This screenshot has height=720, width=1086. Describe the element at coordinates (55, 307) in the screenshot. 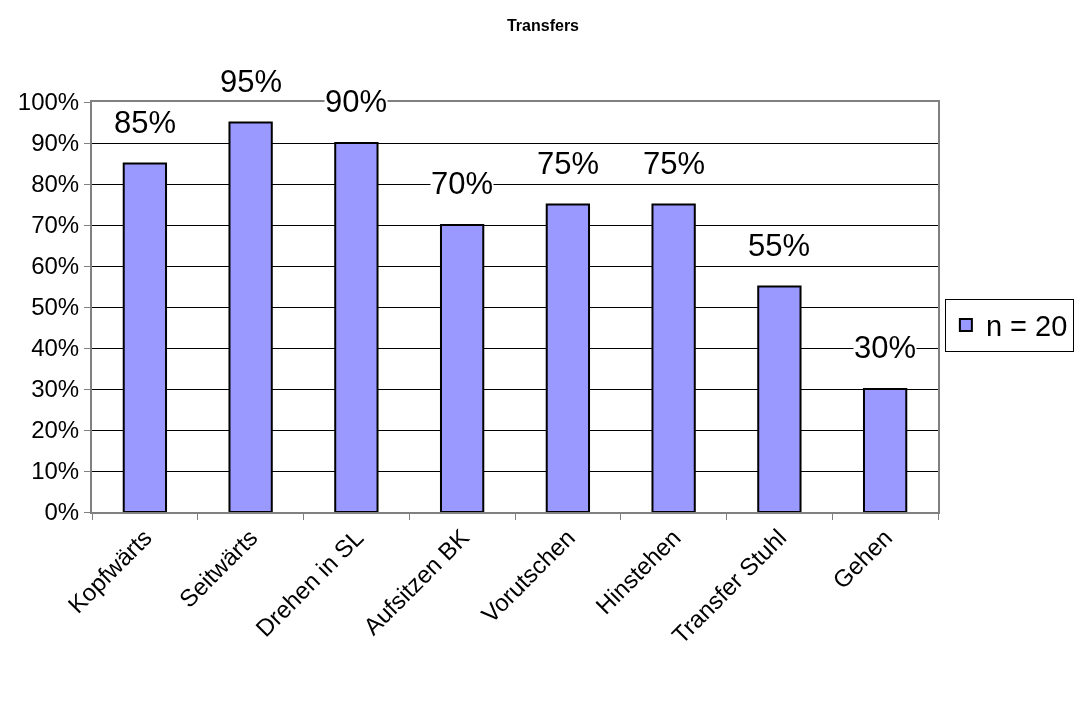

I see `y-tick-label: 50%` at that location.